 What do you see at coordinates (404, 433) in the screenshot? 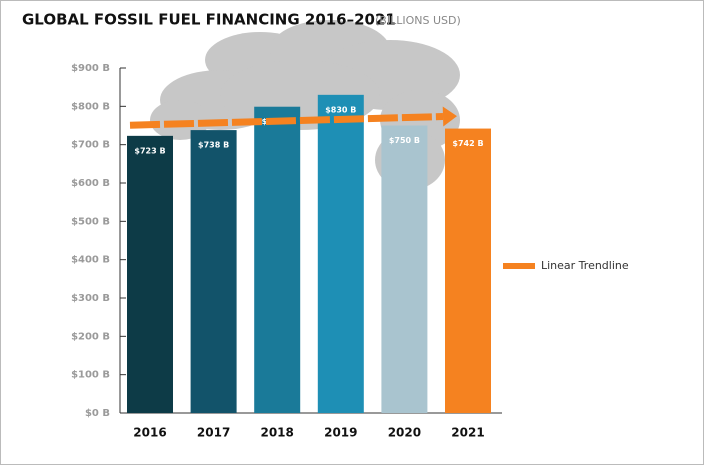
I see `x-tick-label: 2020` at bounding box center [404, 433].